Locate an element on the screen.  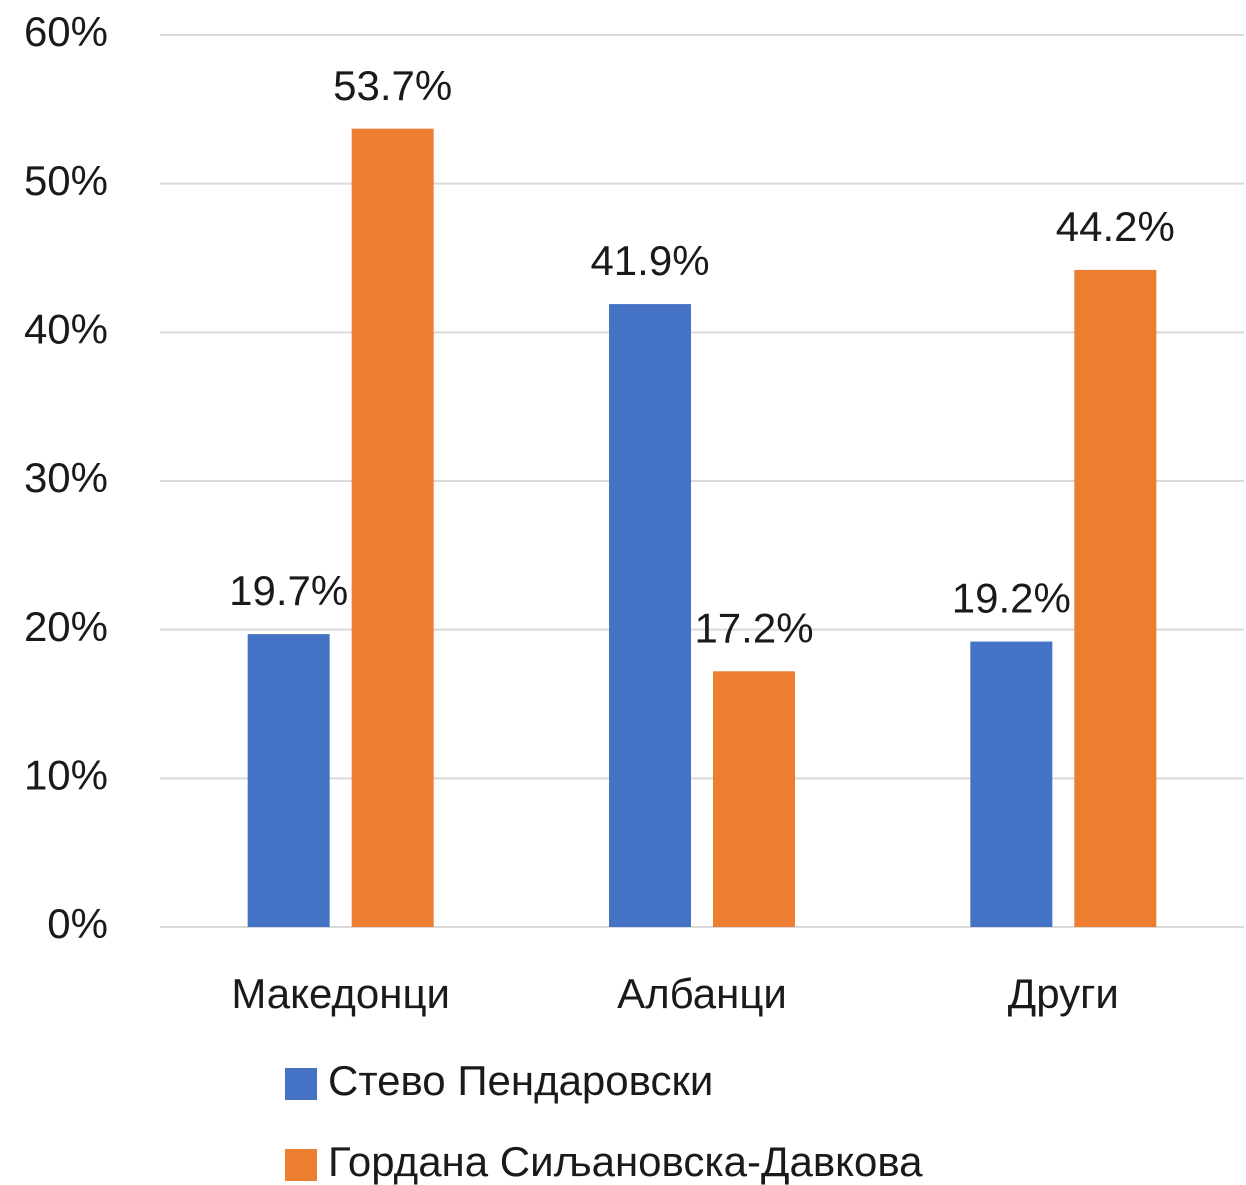
y-tick-label: 50% is located at coordinates (66, 180).